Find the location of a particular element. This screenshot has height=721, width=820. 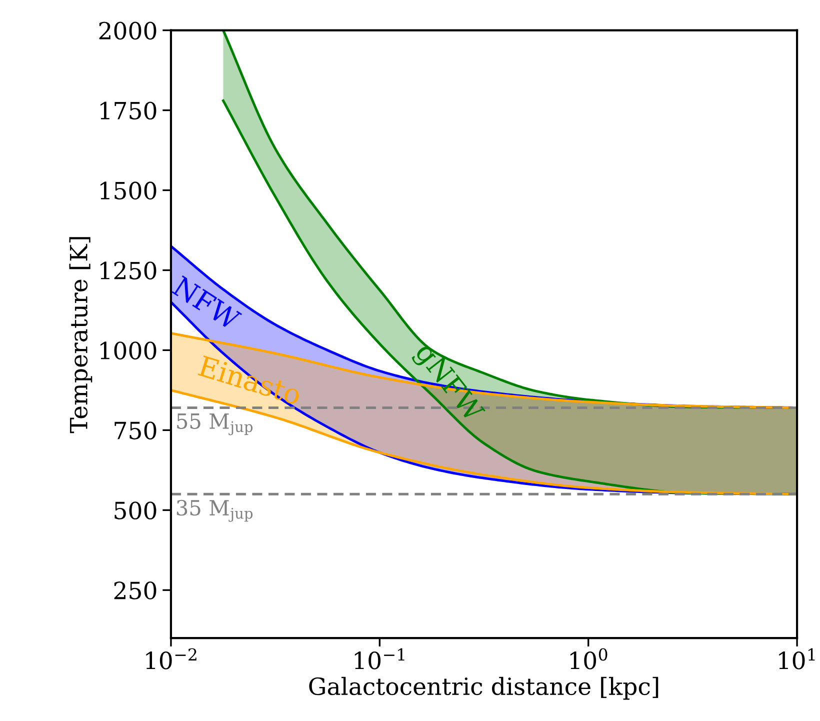

y-tick-label: 1500 is located at coordinates (128, 191).